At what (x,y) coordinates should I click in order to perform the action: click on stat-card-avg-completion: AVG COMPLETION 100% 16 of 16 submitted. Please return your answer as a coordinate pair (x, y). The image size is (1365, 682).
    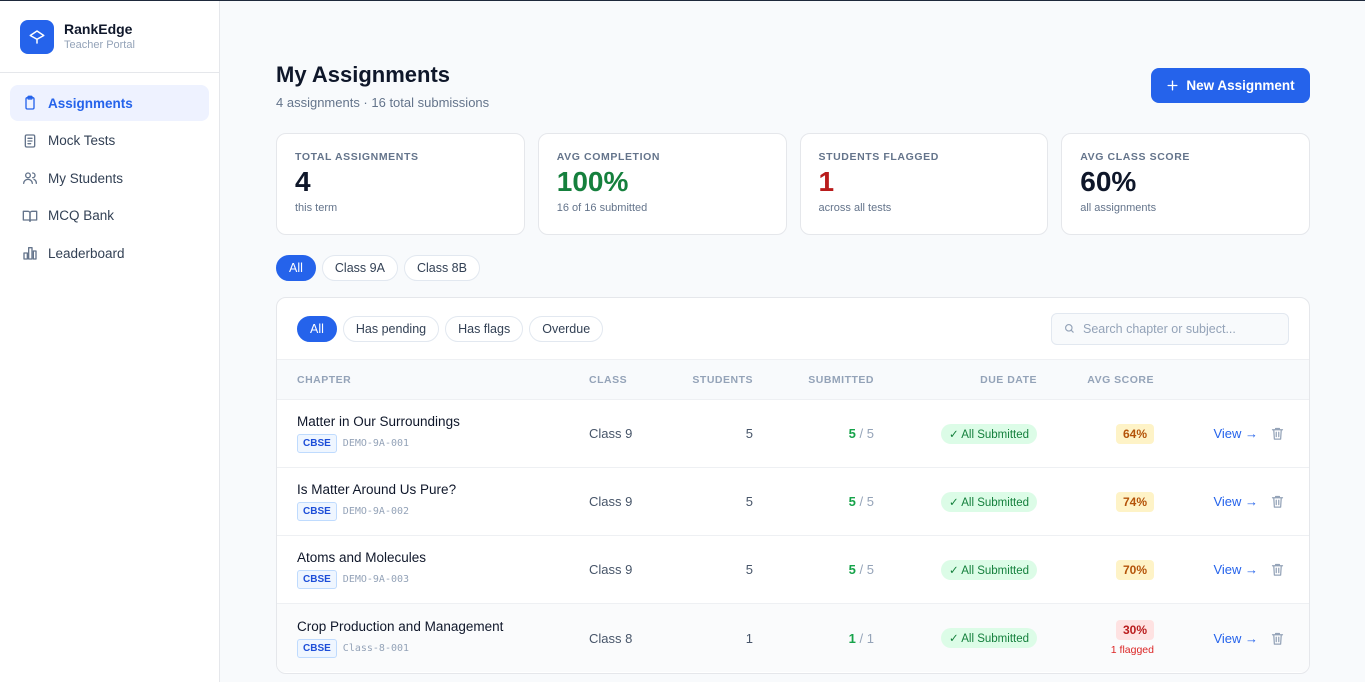
    Looking at the image, I should click on (662, 184).